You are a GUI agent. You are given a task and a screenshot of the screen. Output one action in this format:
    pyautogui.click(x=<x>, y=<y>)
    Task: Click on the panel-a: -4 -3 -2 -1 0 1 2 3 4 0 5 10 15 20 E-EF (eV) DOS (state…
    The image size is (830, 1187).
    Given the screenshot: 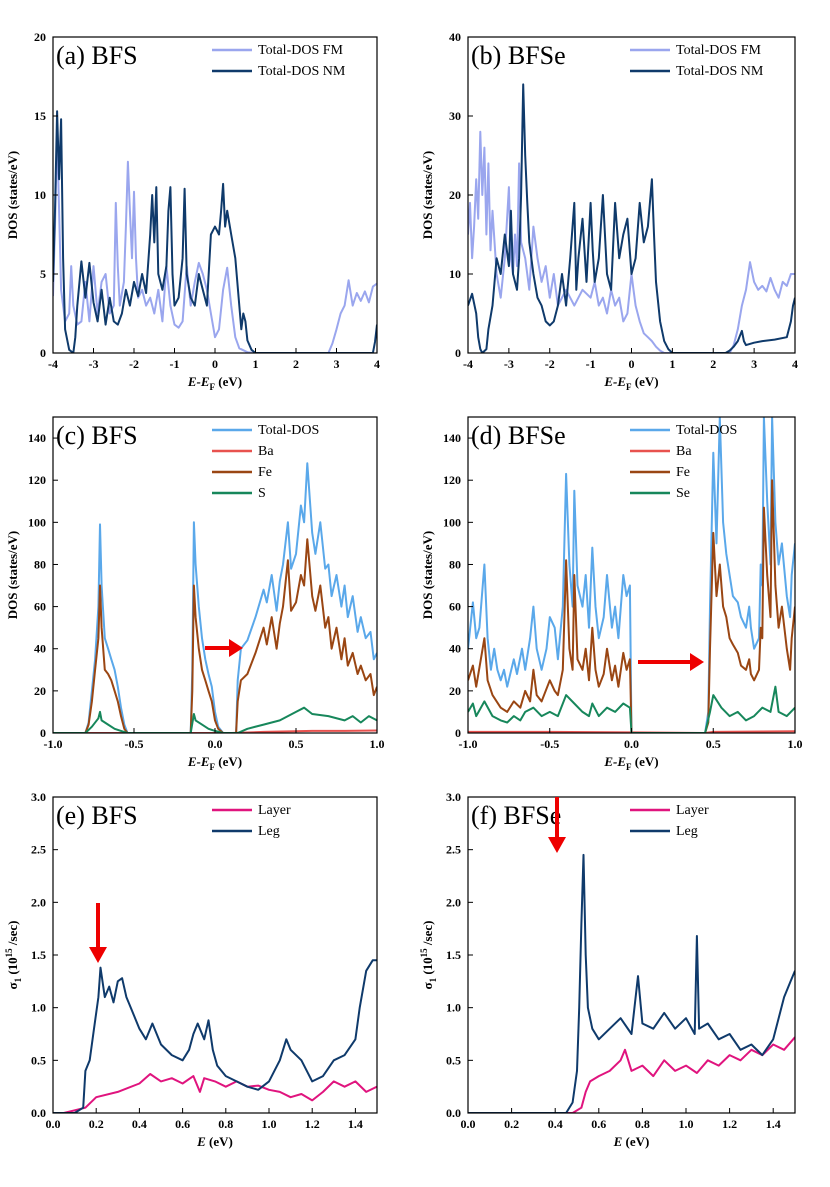 What is the action you would take?
    pyautogui.click(x=192, y=211)
    